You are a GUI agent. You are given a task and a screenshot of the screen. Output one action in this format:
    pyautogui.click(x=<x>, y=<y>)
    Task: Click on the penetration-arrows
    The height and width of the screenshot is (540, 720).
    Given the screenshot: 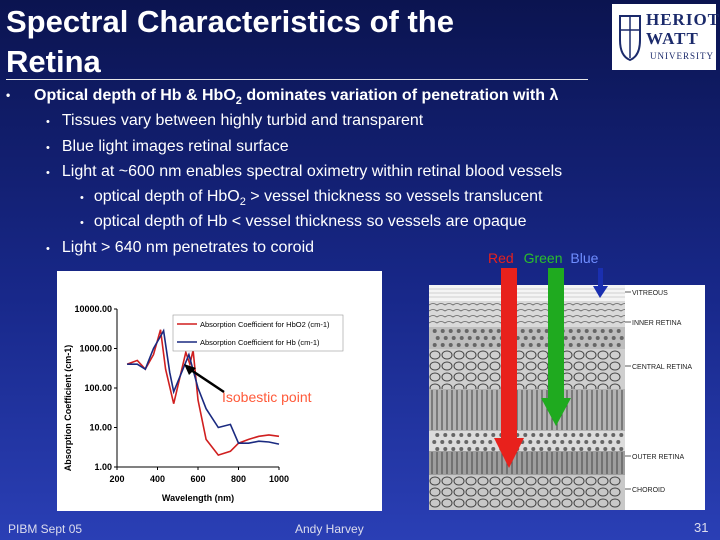 What is the action you would take?
    pyautogui.click(x=551, y=368)
    